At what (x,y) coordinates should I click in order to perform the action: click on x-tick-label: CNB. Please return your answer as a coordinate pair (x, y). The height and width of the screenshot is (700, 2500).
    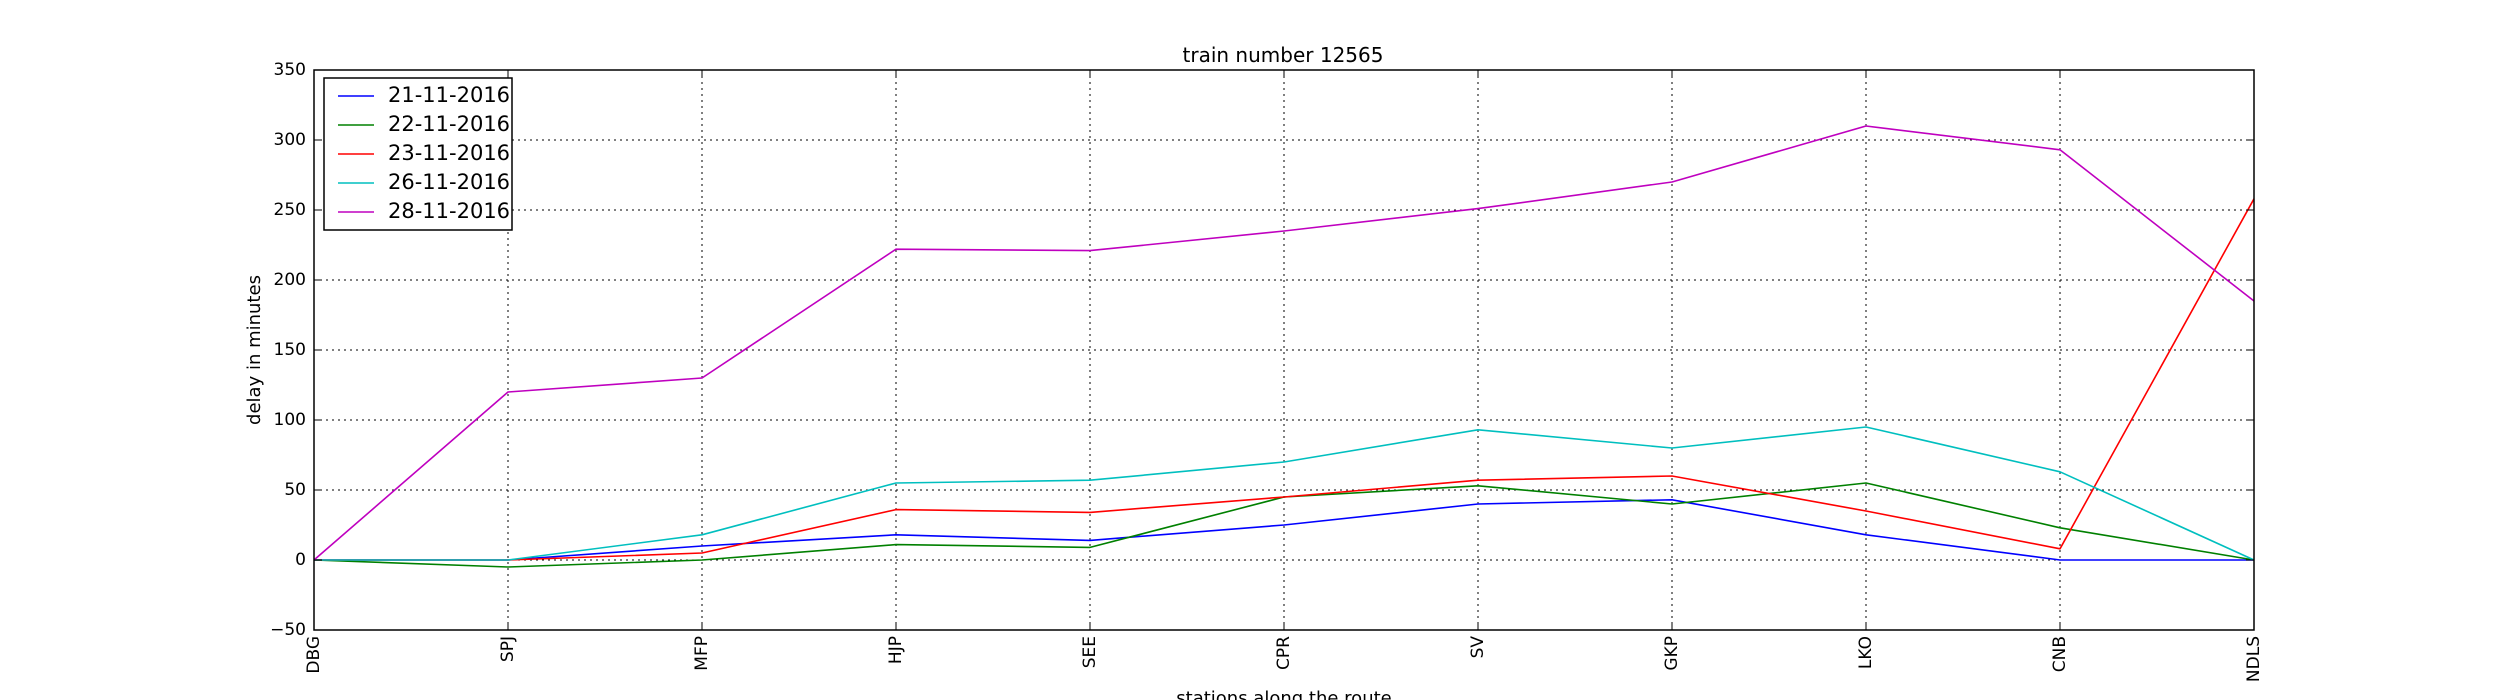
    Looking at the image, I should click on (2060, 654).